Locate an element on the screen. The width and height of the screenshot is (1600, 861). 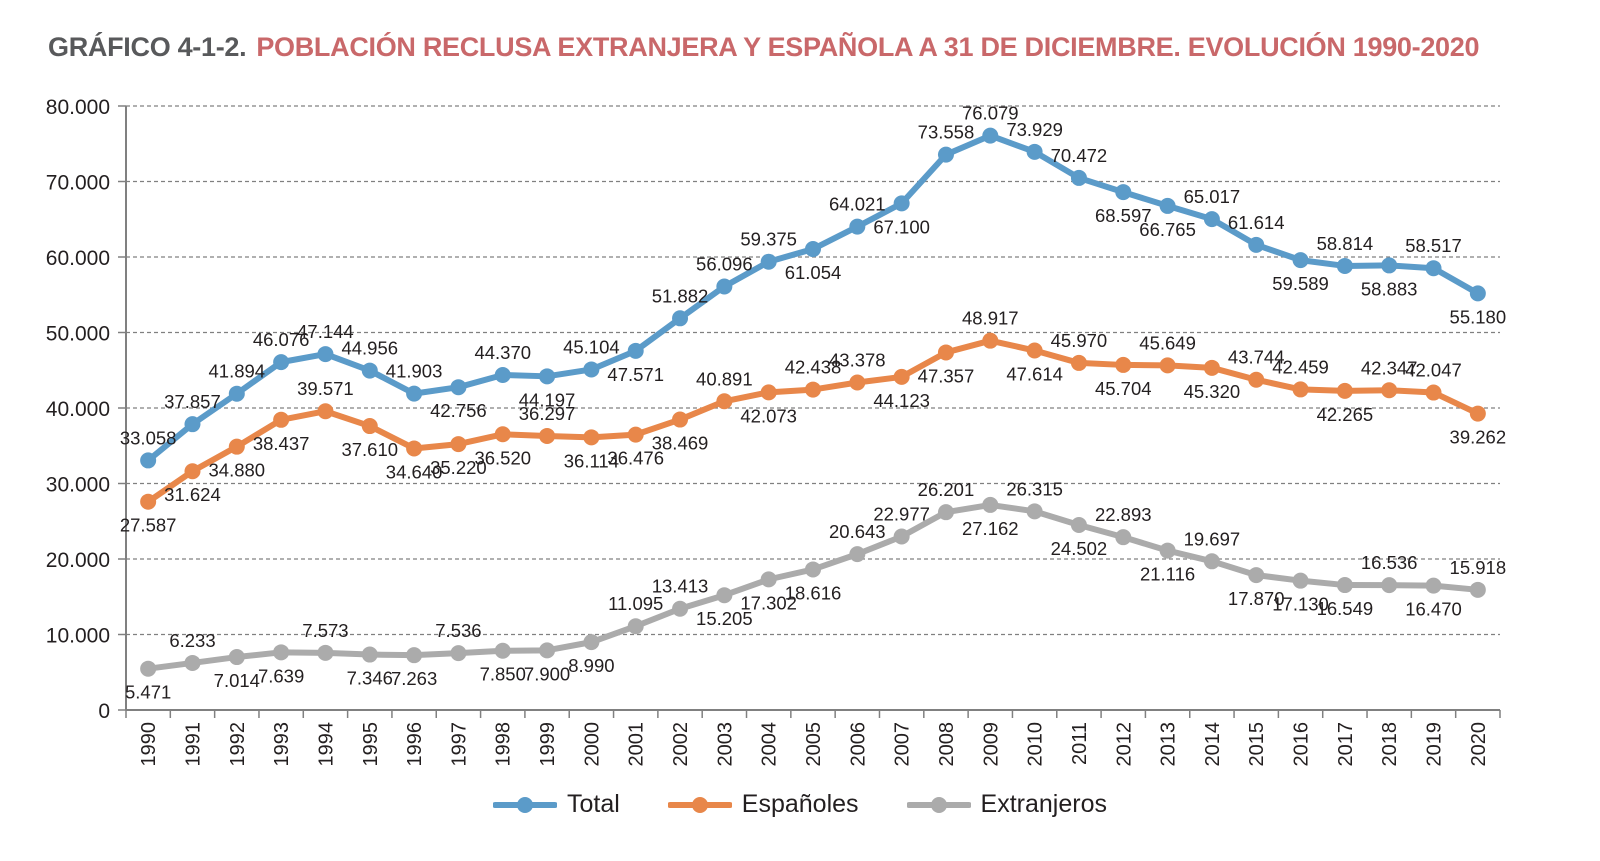
legend-item-total: Total is located at coordinates (556, 804).